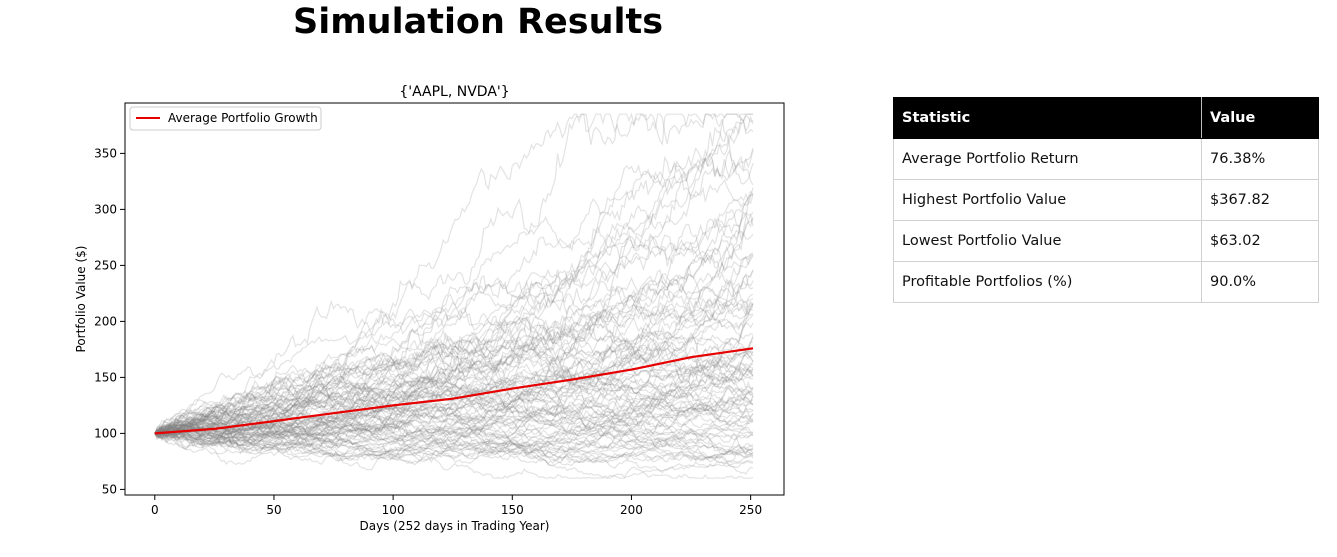  Describe the element at coordinates (1047, 118) in the screenshot. I see `header-statistic: Statistic` at that location.